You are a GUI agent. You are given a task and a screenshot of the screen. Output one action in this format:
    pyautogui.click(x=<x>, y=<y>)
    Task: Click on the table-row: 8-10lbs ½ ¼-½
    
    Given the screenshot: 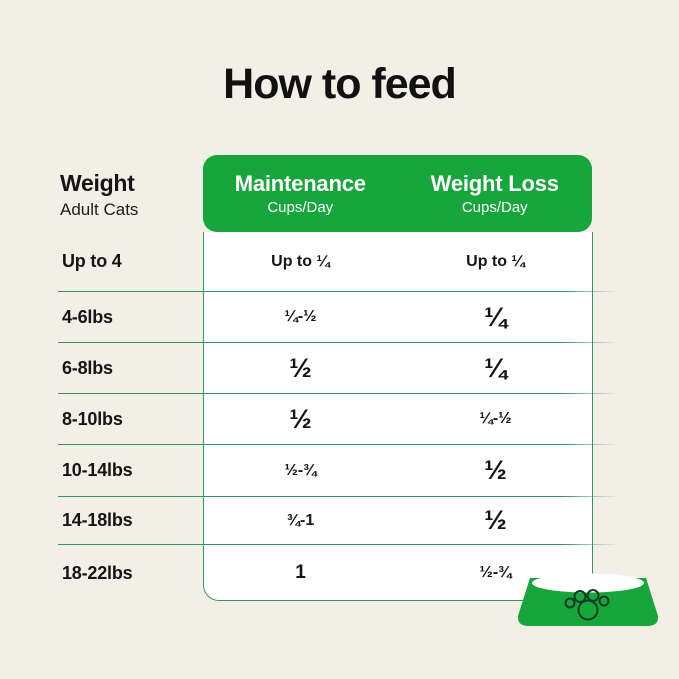 What is the action you would take?
    pyautogui.click(x=337, y=419)
    